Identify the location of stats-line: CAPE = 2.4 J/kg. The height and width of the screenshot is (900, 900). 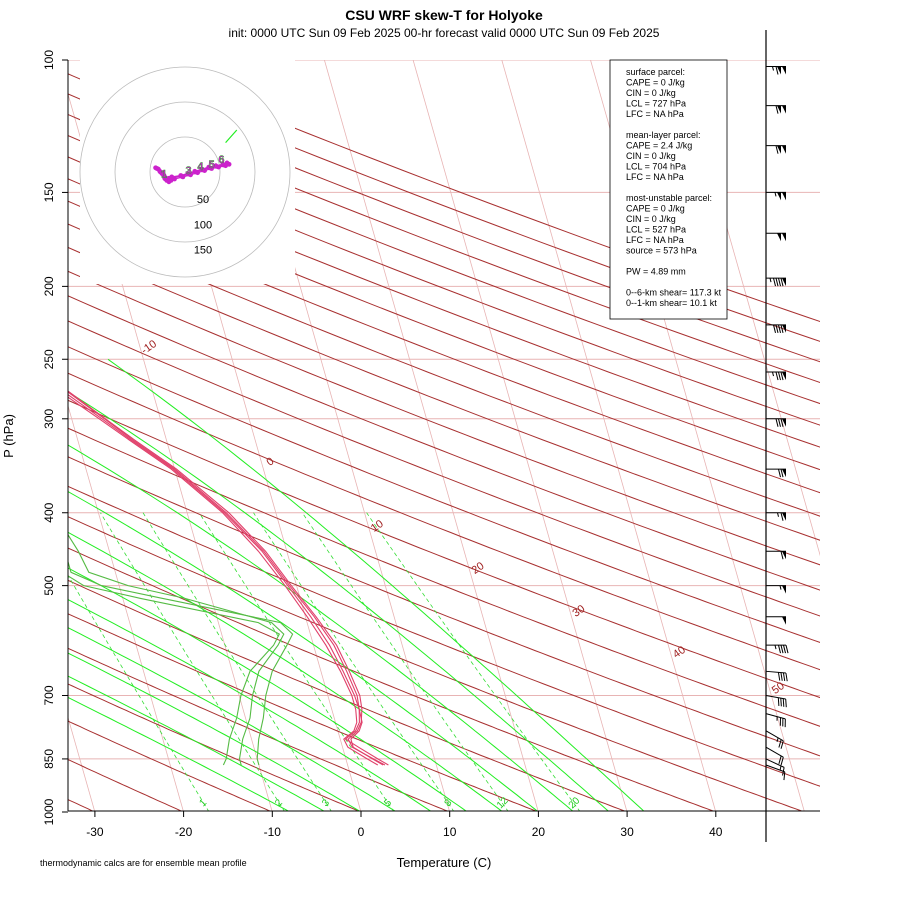
(659, 146).